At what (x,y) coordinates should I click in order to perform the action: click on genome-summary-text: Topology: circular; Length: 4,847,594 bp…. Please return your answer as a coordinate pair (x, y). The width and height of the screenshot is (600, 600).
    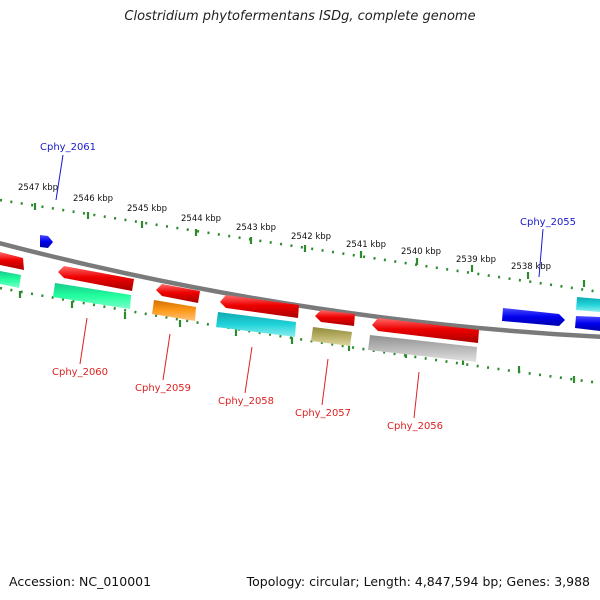
    Looking at the image, I should click on (418, 581).